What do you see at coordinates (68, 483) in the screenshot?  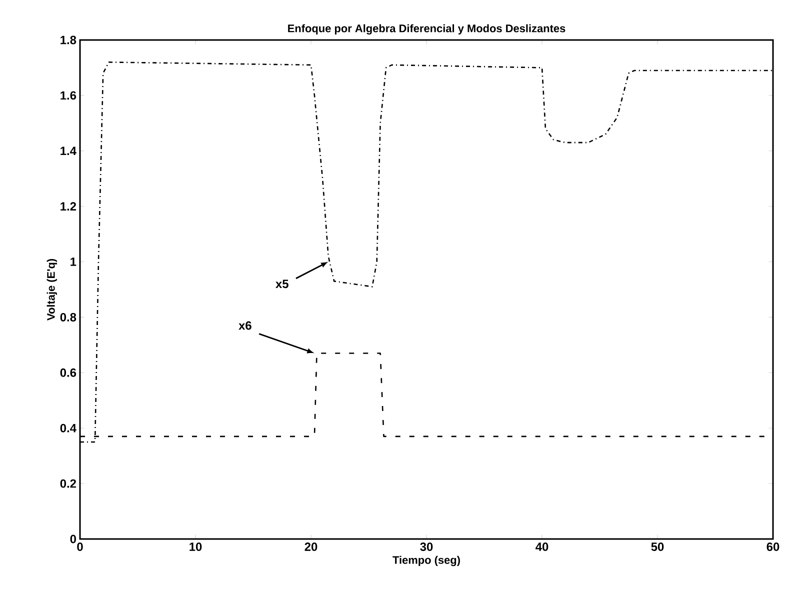 I see `y-tick-label: 0.2` at bounding box center [68, 483].